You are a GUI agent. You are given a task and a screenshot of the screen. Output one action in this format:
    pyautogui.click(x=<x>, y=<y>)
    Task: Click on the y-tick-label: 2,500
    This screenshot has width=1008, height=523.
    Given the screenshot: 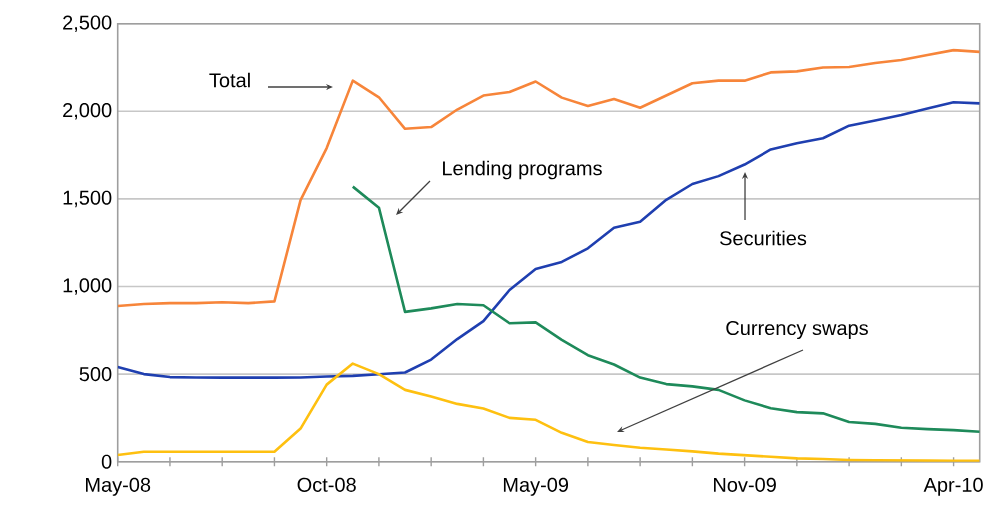 What is the action you would take?
    pyautogui.click(x=87, y=23)
    